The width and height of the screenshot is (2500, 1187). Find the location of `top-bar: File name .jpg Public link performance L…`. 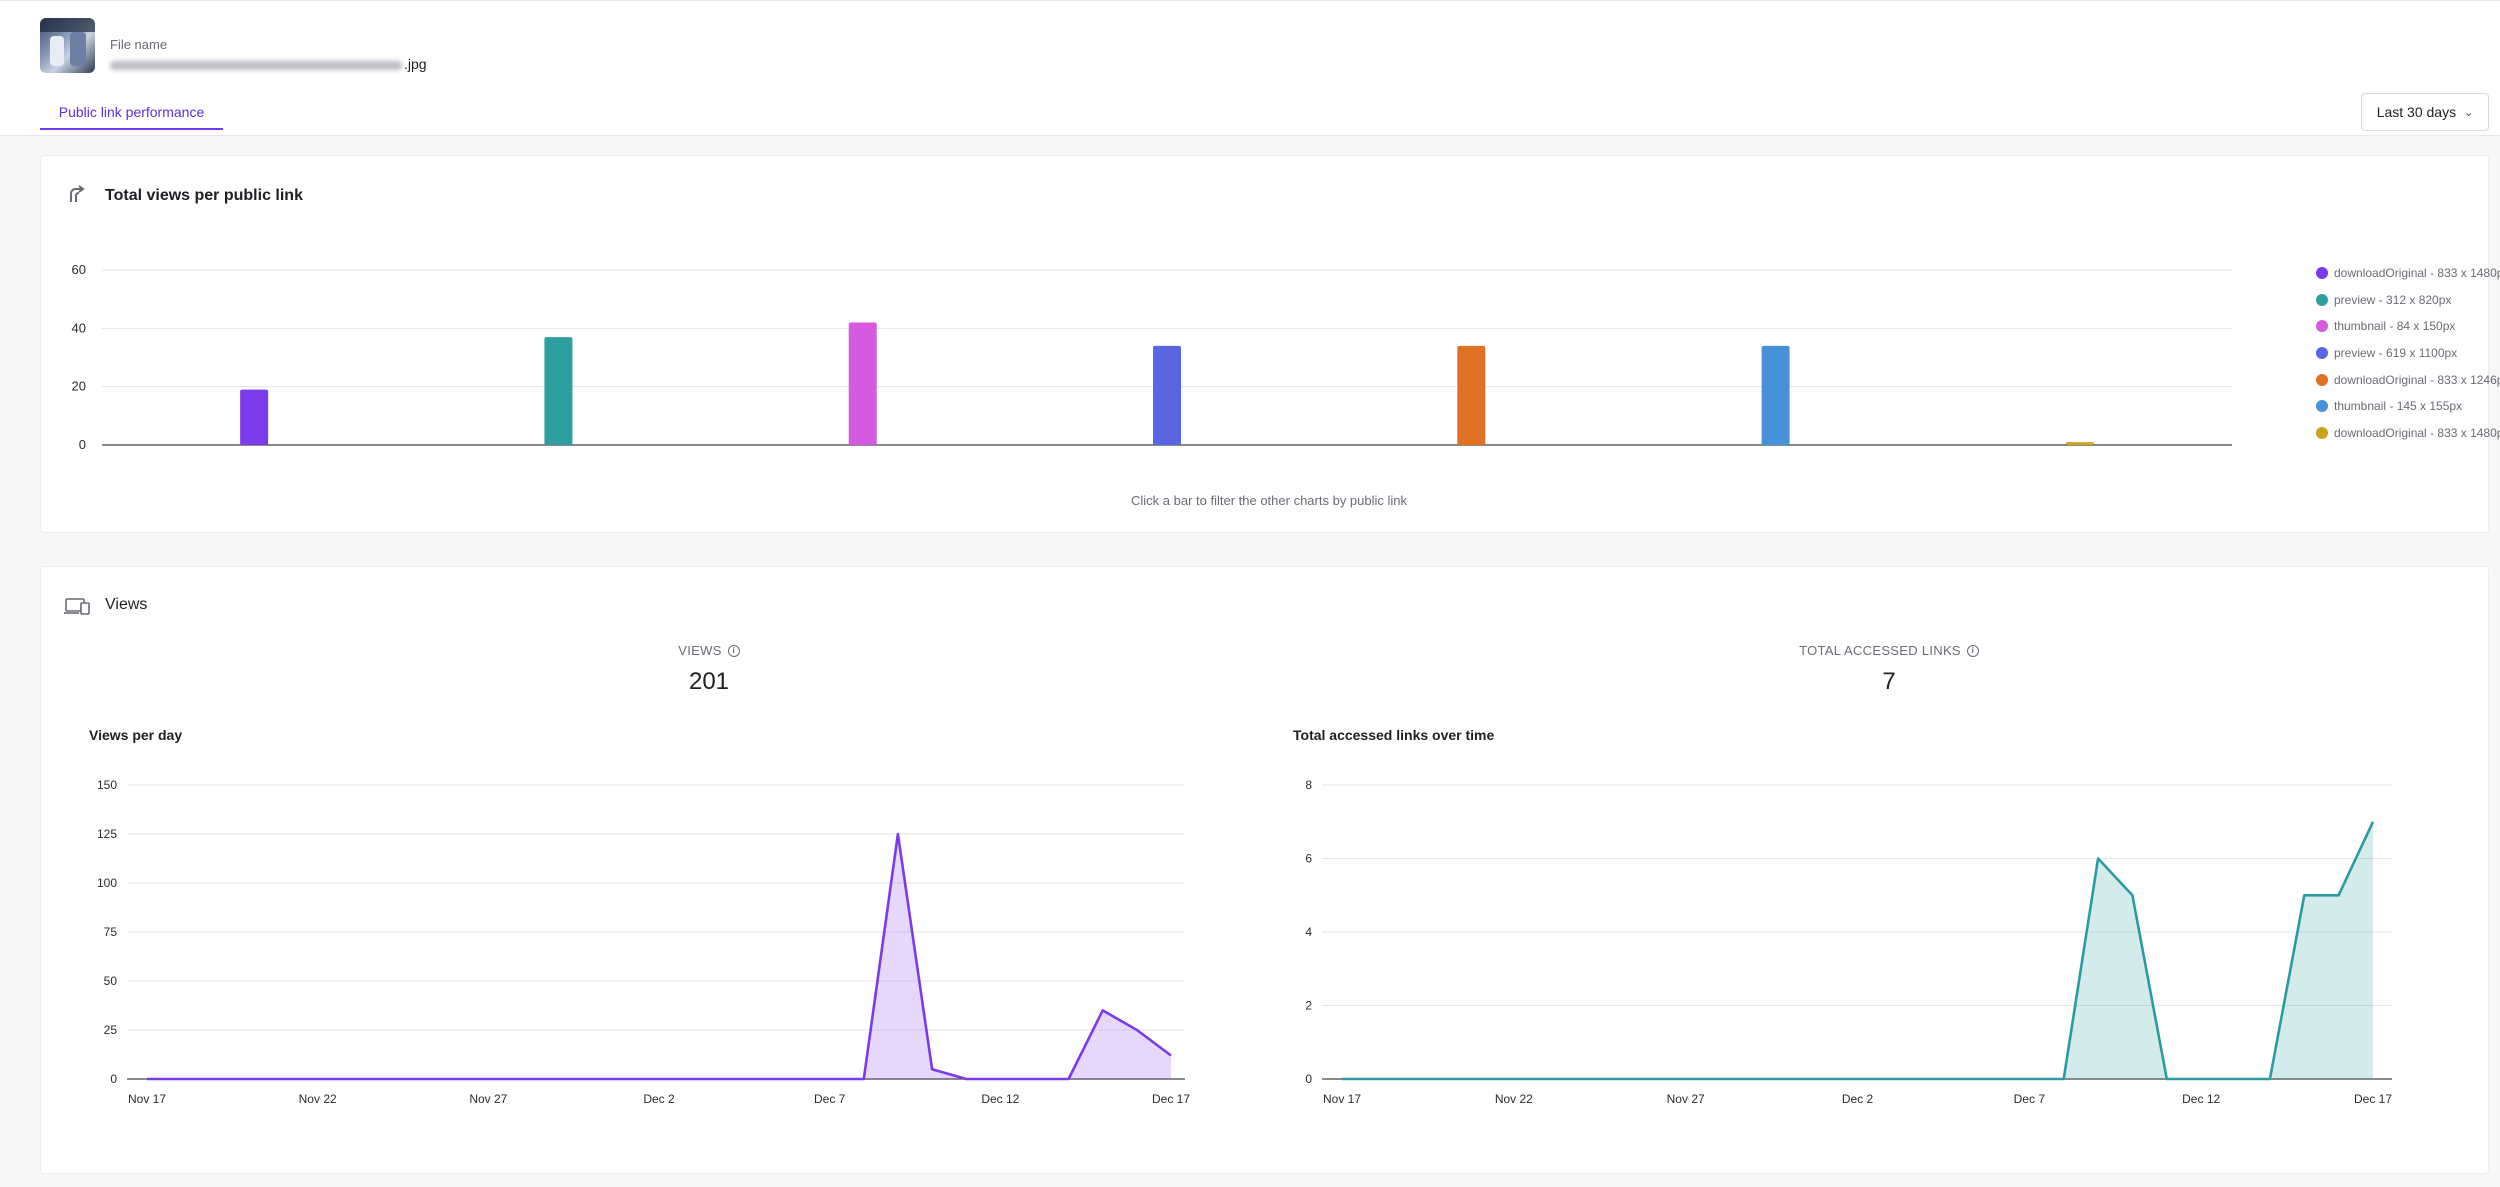

top-bar: File name .jpg Public link performance L… is located at coordinates (1250, 68).